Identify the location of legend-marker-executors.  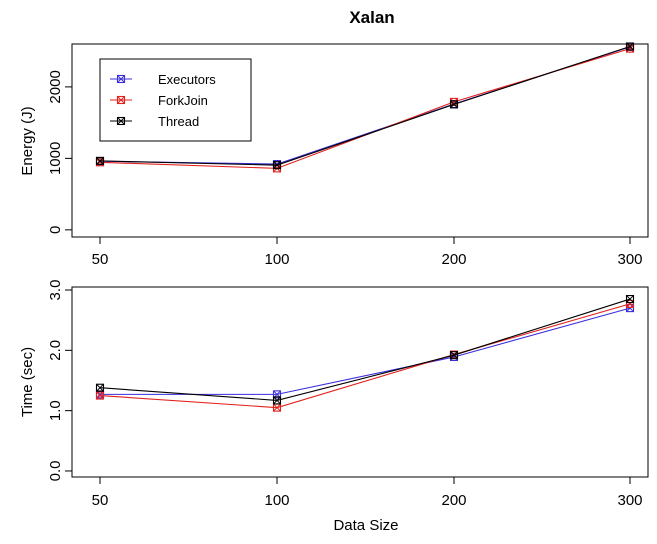
(121, 79).